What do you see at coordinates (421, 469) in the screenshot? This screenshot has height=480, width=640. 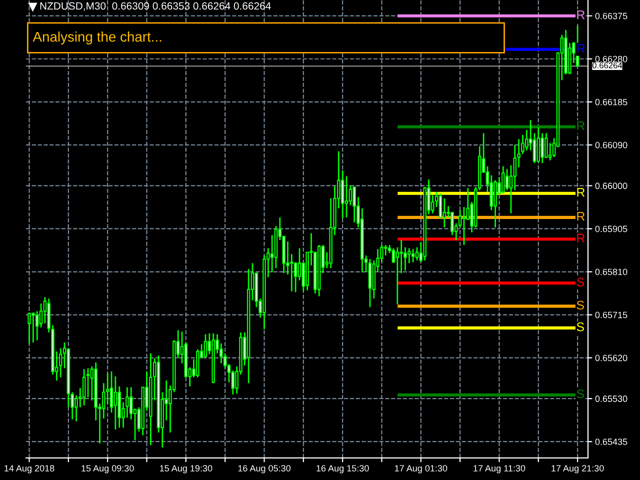 I see `x-tick-label: 17 Aug 01:30` at bounding box center [421, 469].